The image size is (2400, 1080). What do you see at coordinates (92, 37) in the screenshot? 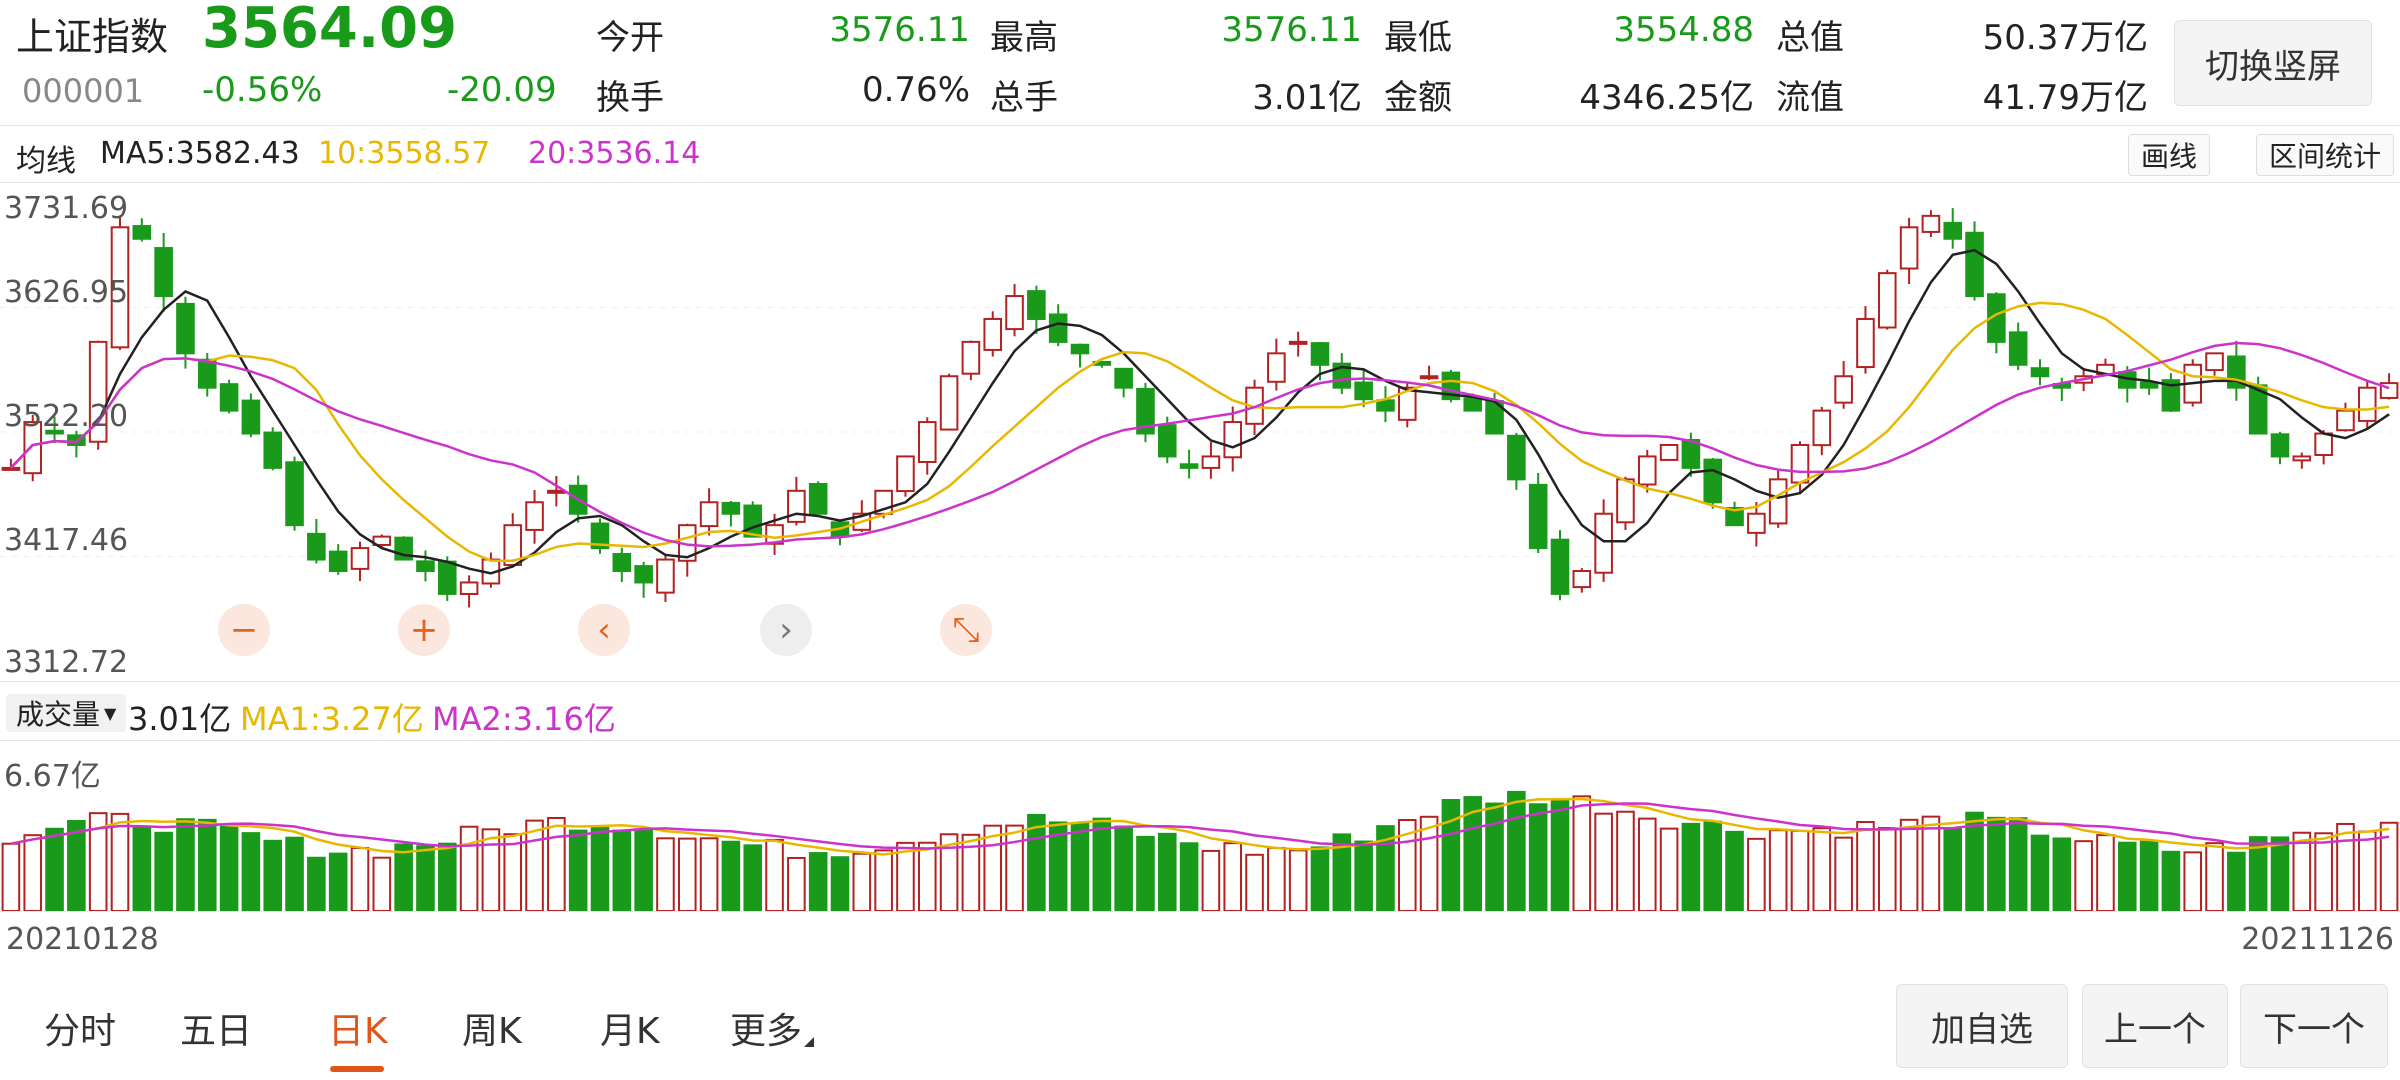
I see `index-name: 上证指数` at bounding box center [92, 37].